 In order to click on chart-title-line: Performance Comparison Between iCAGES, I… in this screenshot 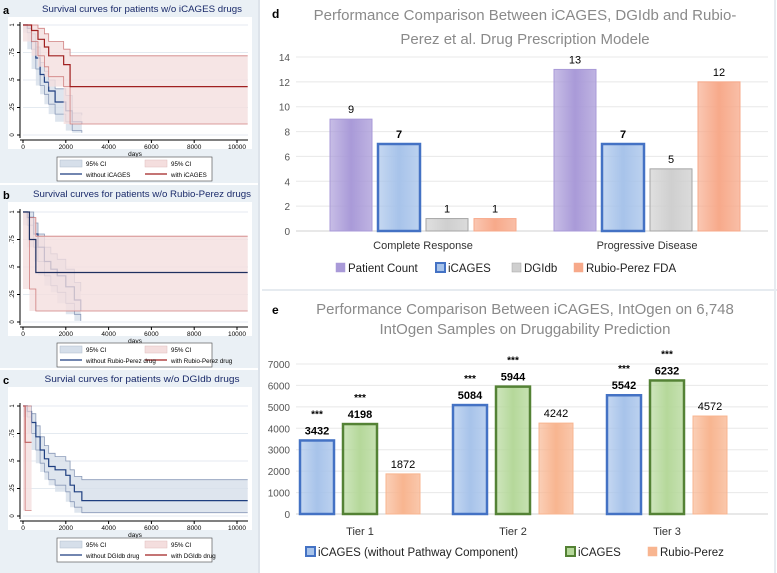, I will do `click(525, 309)`.